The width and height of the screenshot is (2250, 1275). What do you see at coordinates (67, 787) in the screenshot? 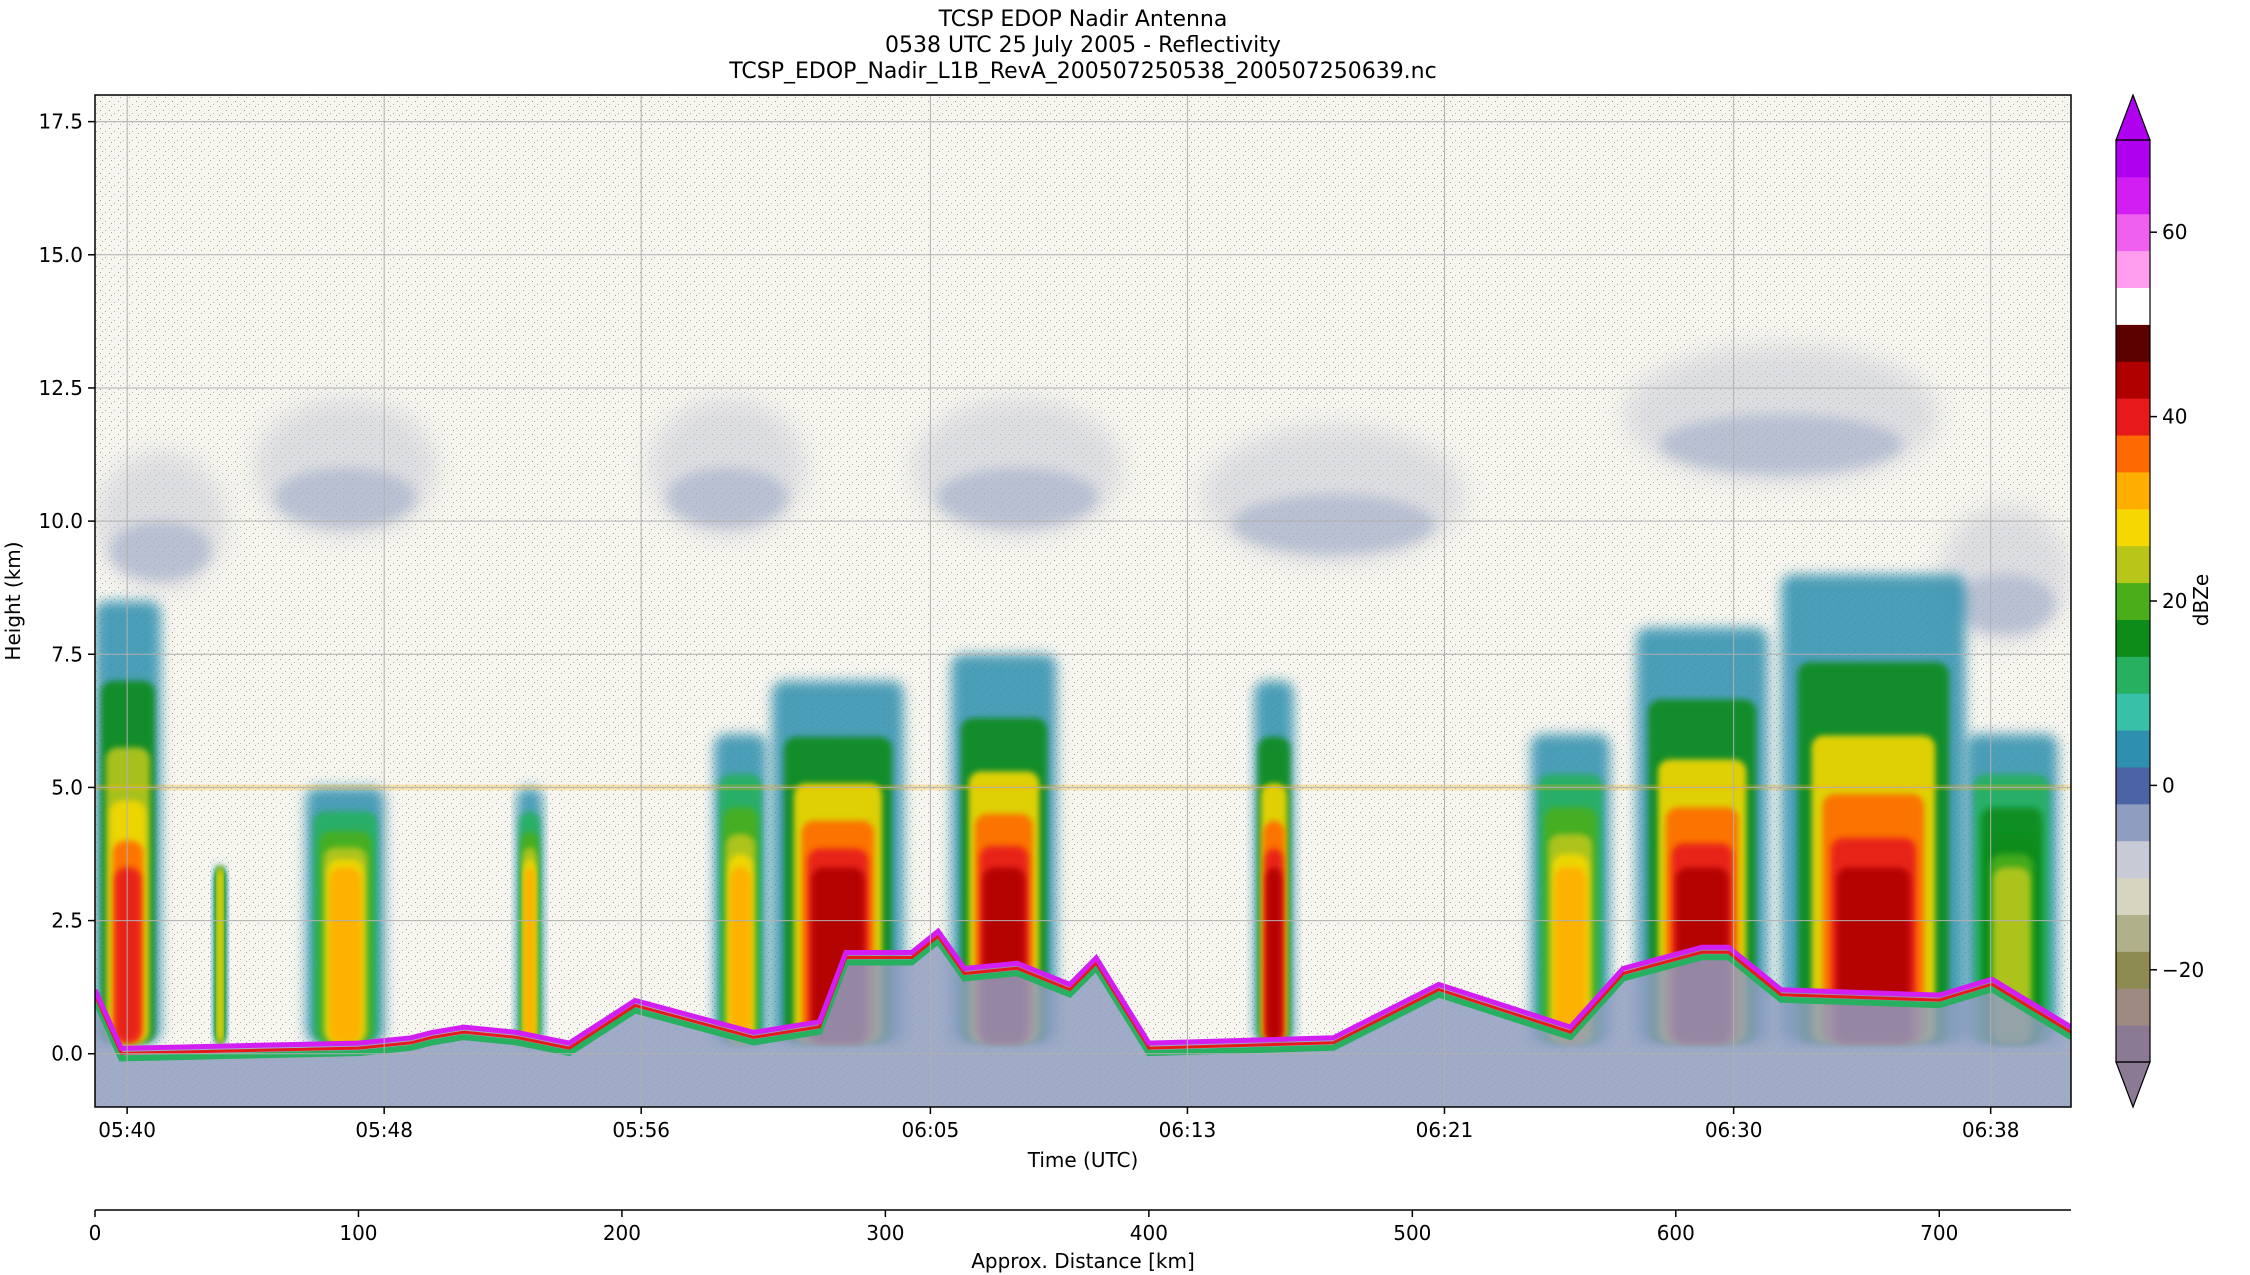
I see `y-tick-label: 5.0` at bounding box center [67, 787].